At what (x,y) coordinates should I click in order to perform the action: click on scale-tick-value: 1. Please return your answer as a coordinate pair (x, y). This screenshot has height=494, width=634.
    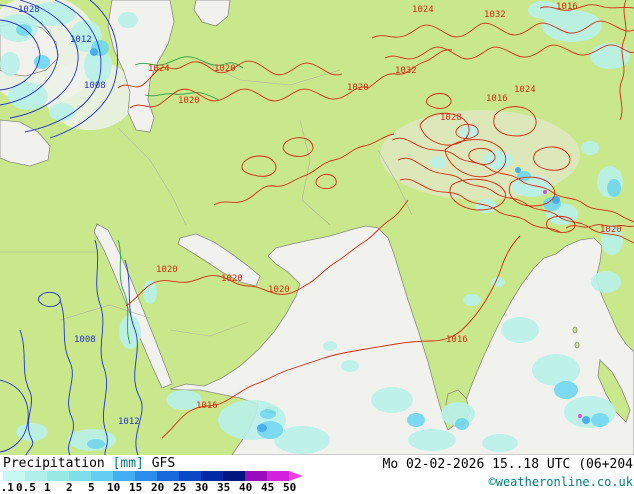
    Looking at the image, I should click on (47, 487).